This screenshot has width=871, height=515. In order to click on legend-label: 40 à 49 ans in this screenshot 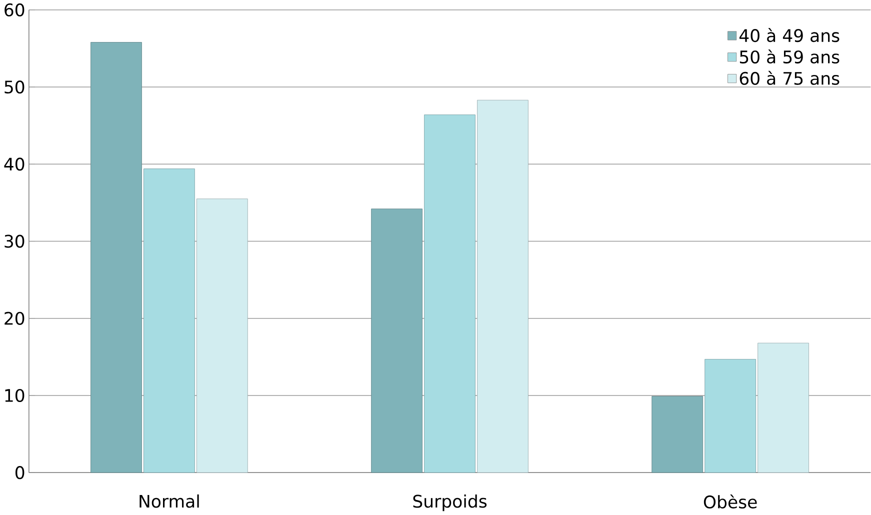, I will do `click(789, 35)`.